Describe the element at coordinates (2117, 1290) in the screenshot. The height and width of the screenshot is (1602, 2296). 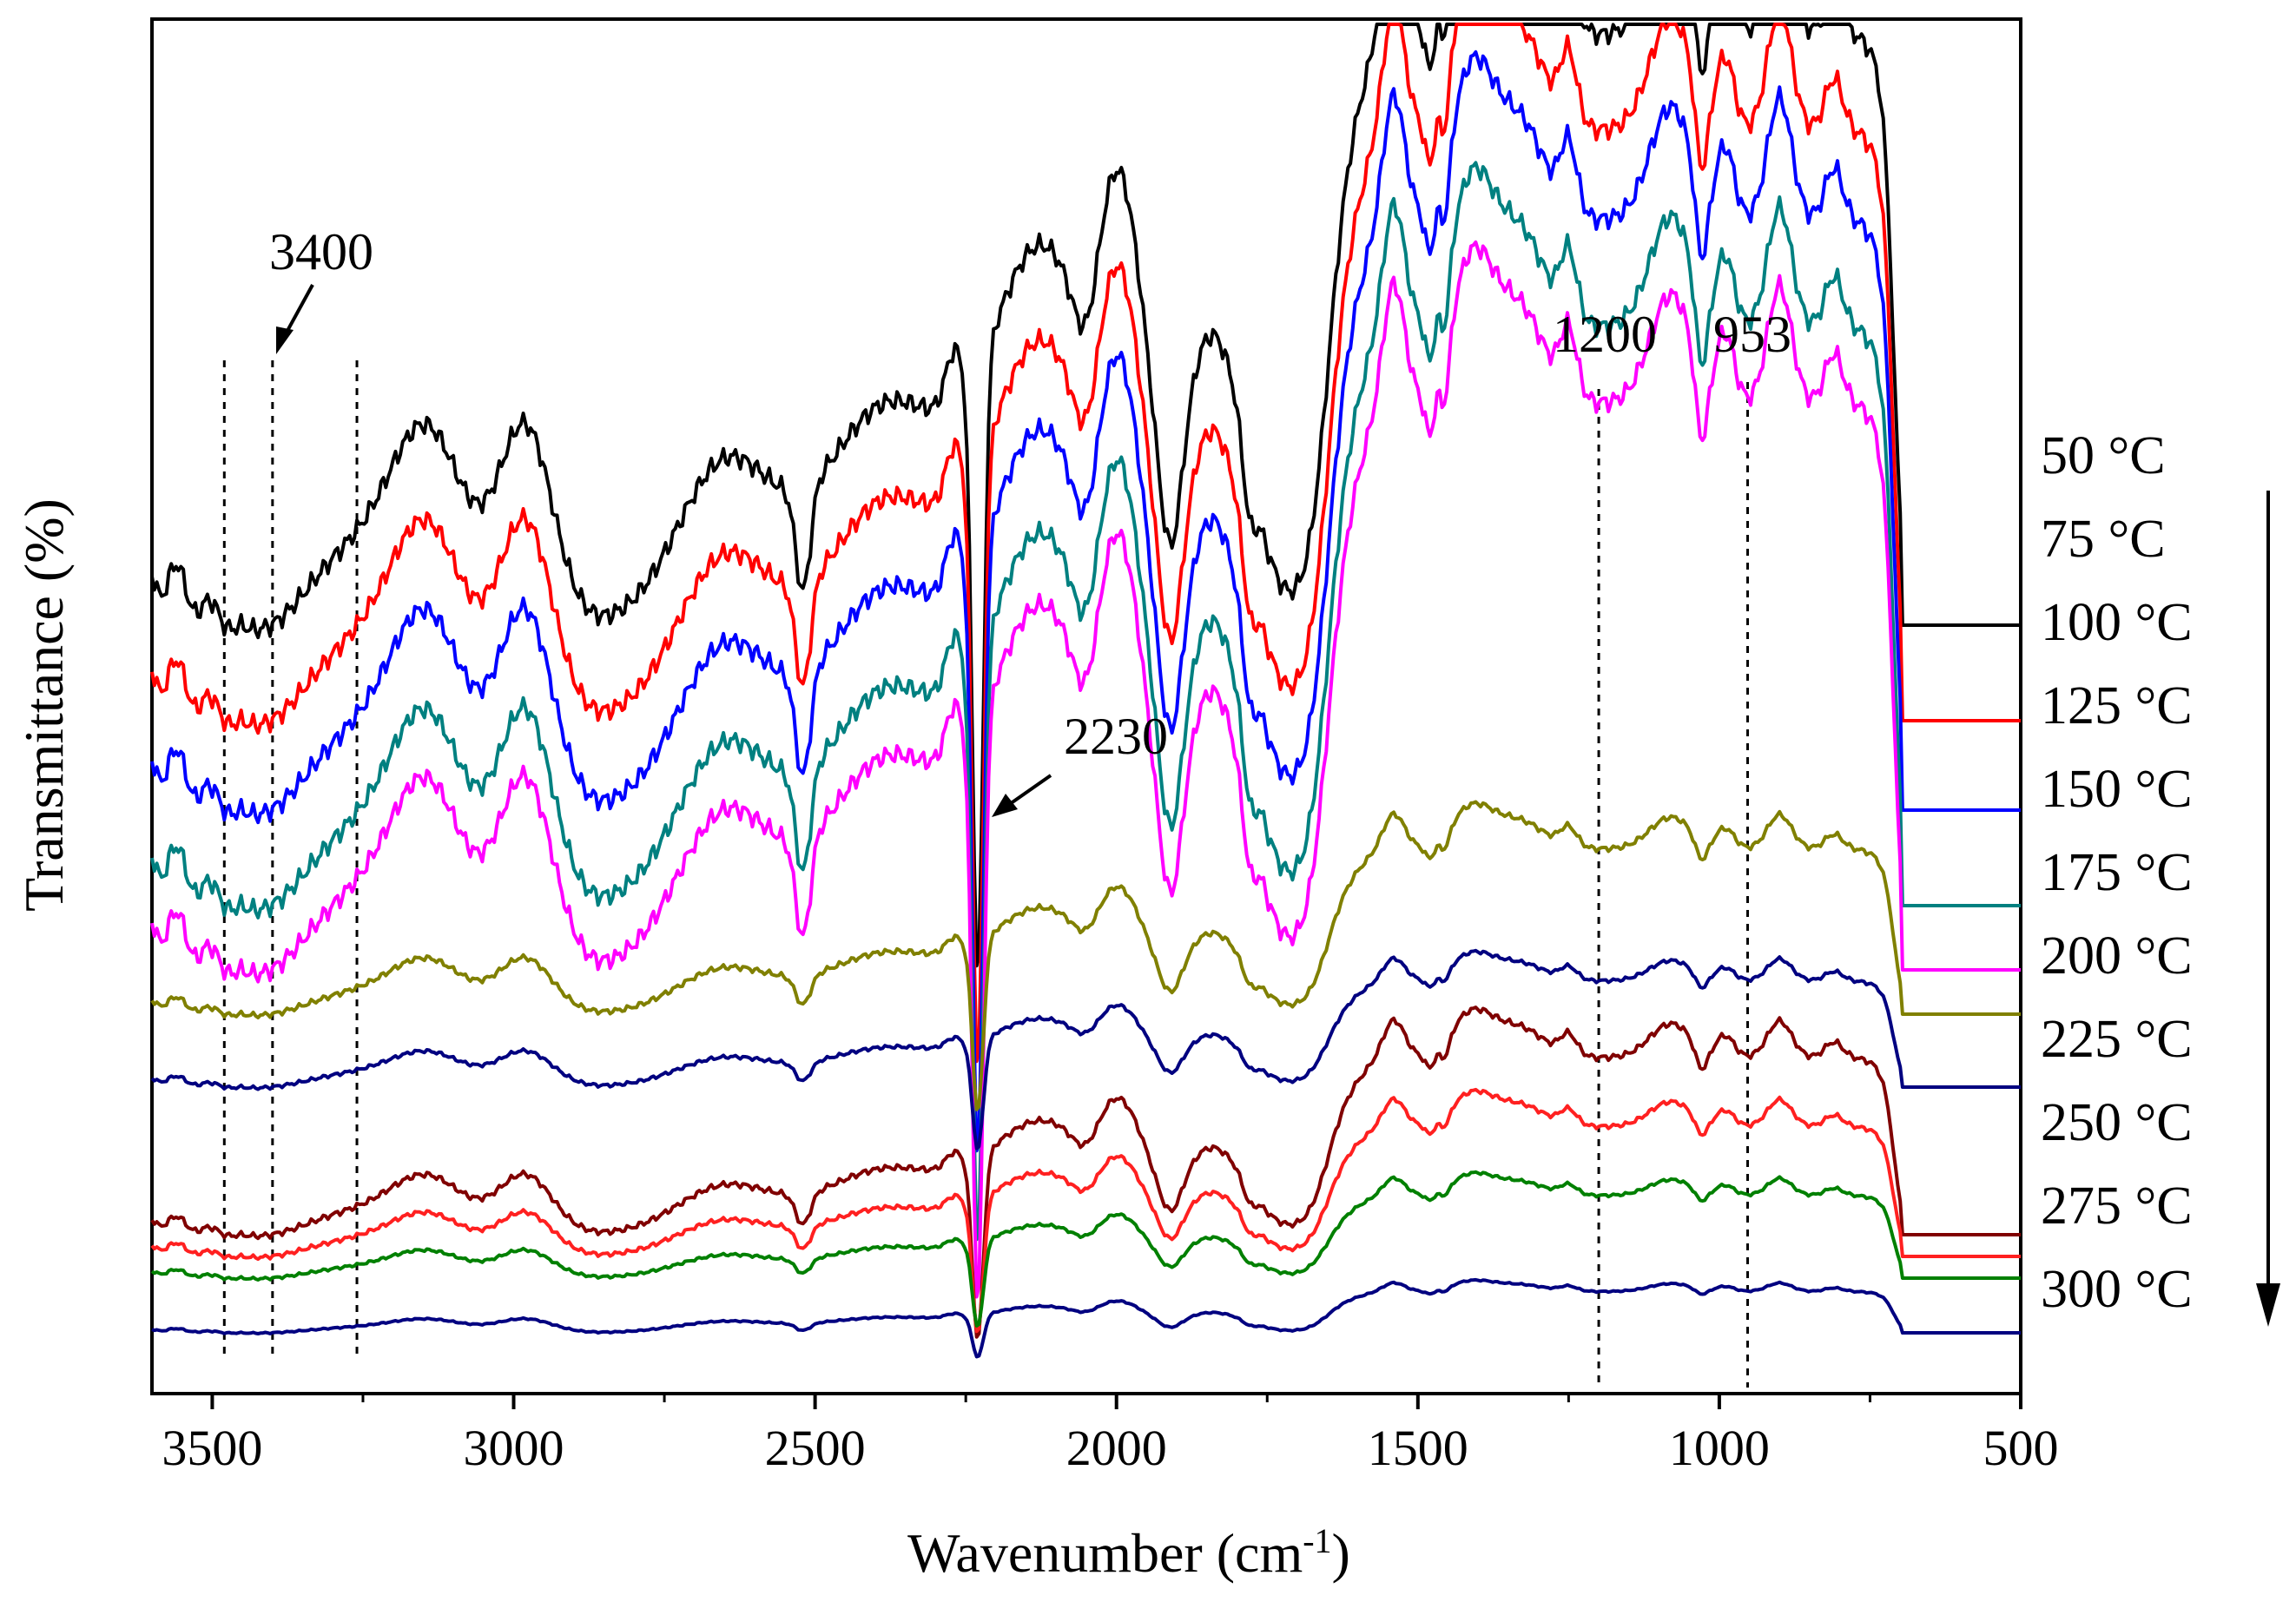
I see `legend-entry: 300 °C` at that location.